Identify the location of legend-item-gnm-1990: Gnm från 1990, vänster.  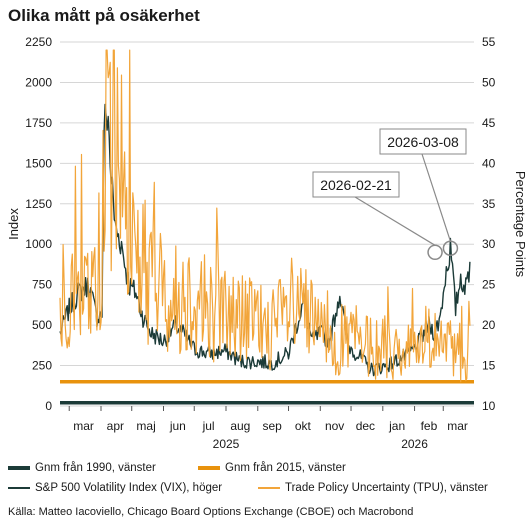
(82, 468).